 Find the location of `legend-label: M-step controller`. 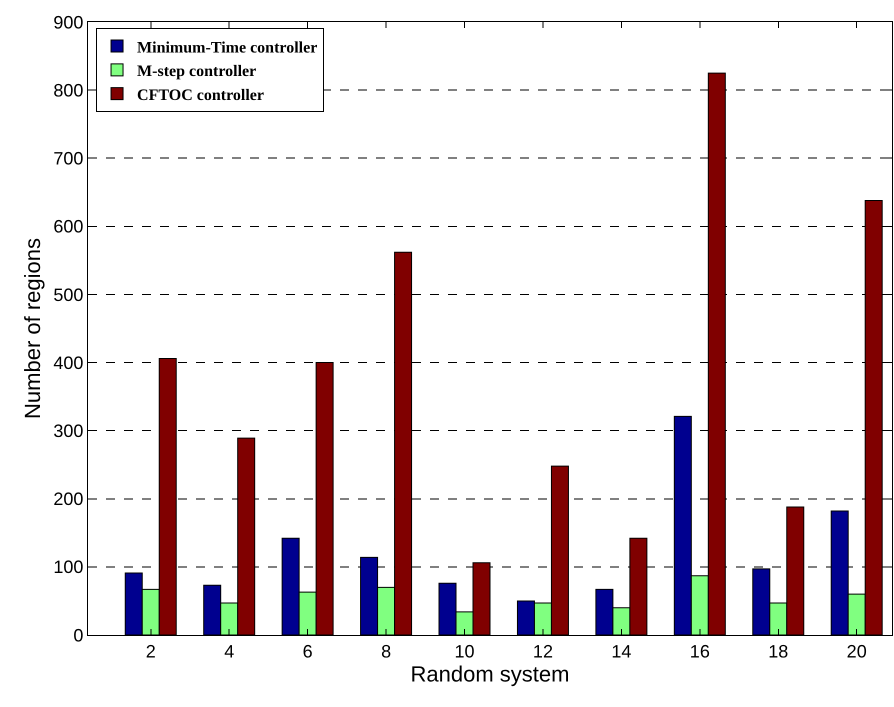

legend-label: M-step controller is located at coordinates (196, 71).